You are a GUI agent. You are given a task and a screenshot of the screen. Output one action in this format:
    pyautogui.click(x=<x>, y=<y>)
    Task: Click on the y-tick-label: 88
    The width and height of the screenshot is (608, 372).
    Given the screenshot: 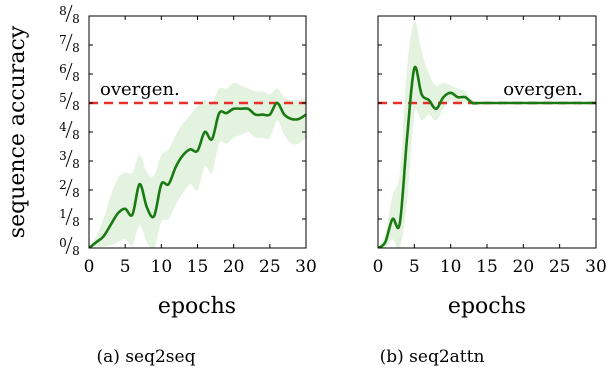 What is the action you would take?
    pyautogui.click(x=69, y=15)
    